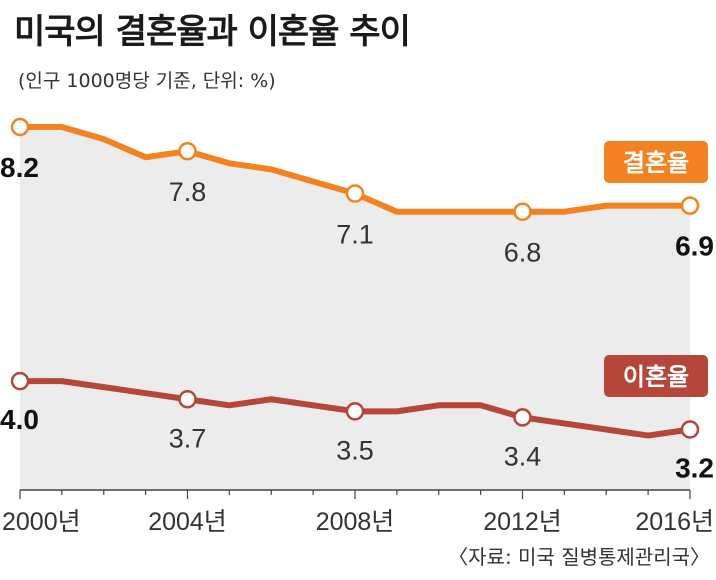  Describe the element at coordinates (522, 522) in the screenshot. I see `x-tick-label-2012: 2012년` at that location.